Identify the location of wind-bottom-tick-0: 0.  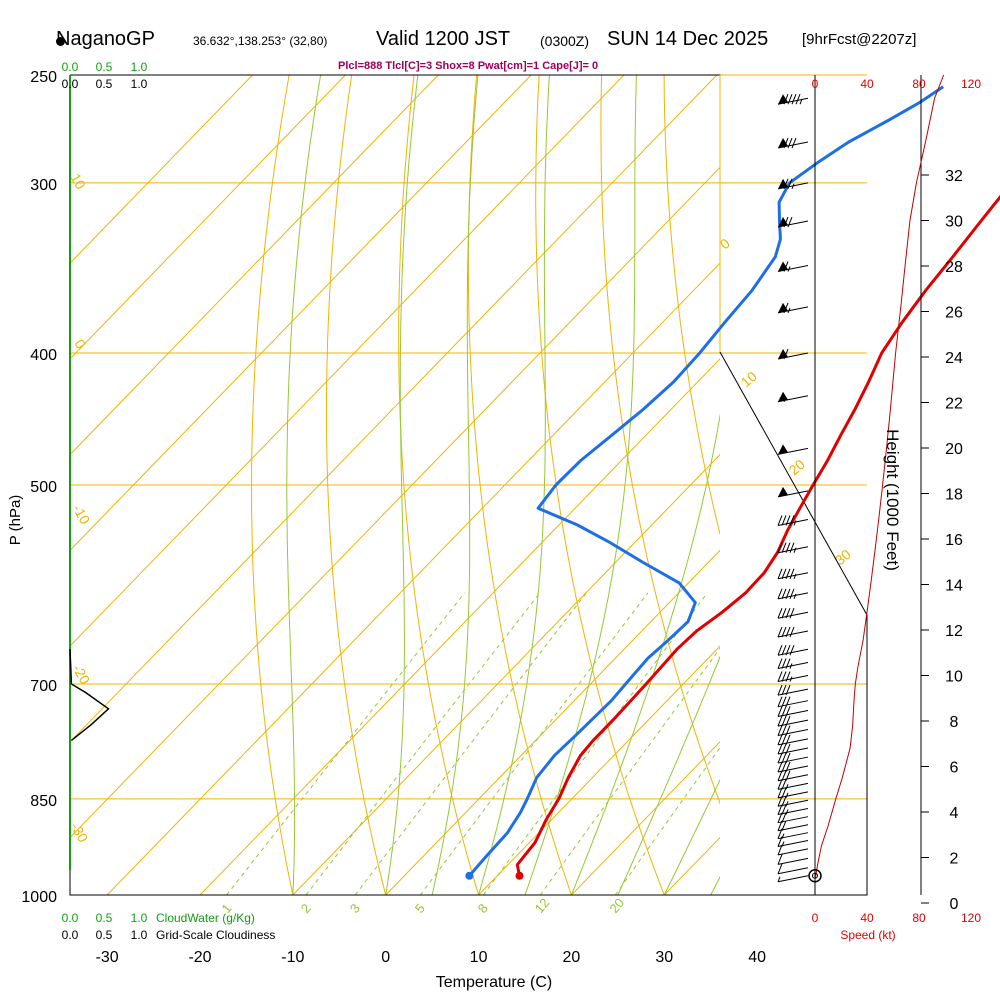
(815, 918).